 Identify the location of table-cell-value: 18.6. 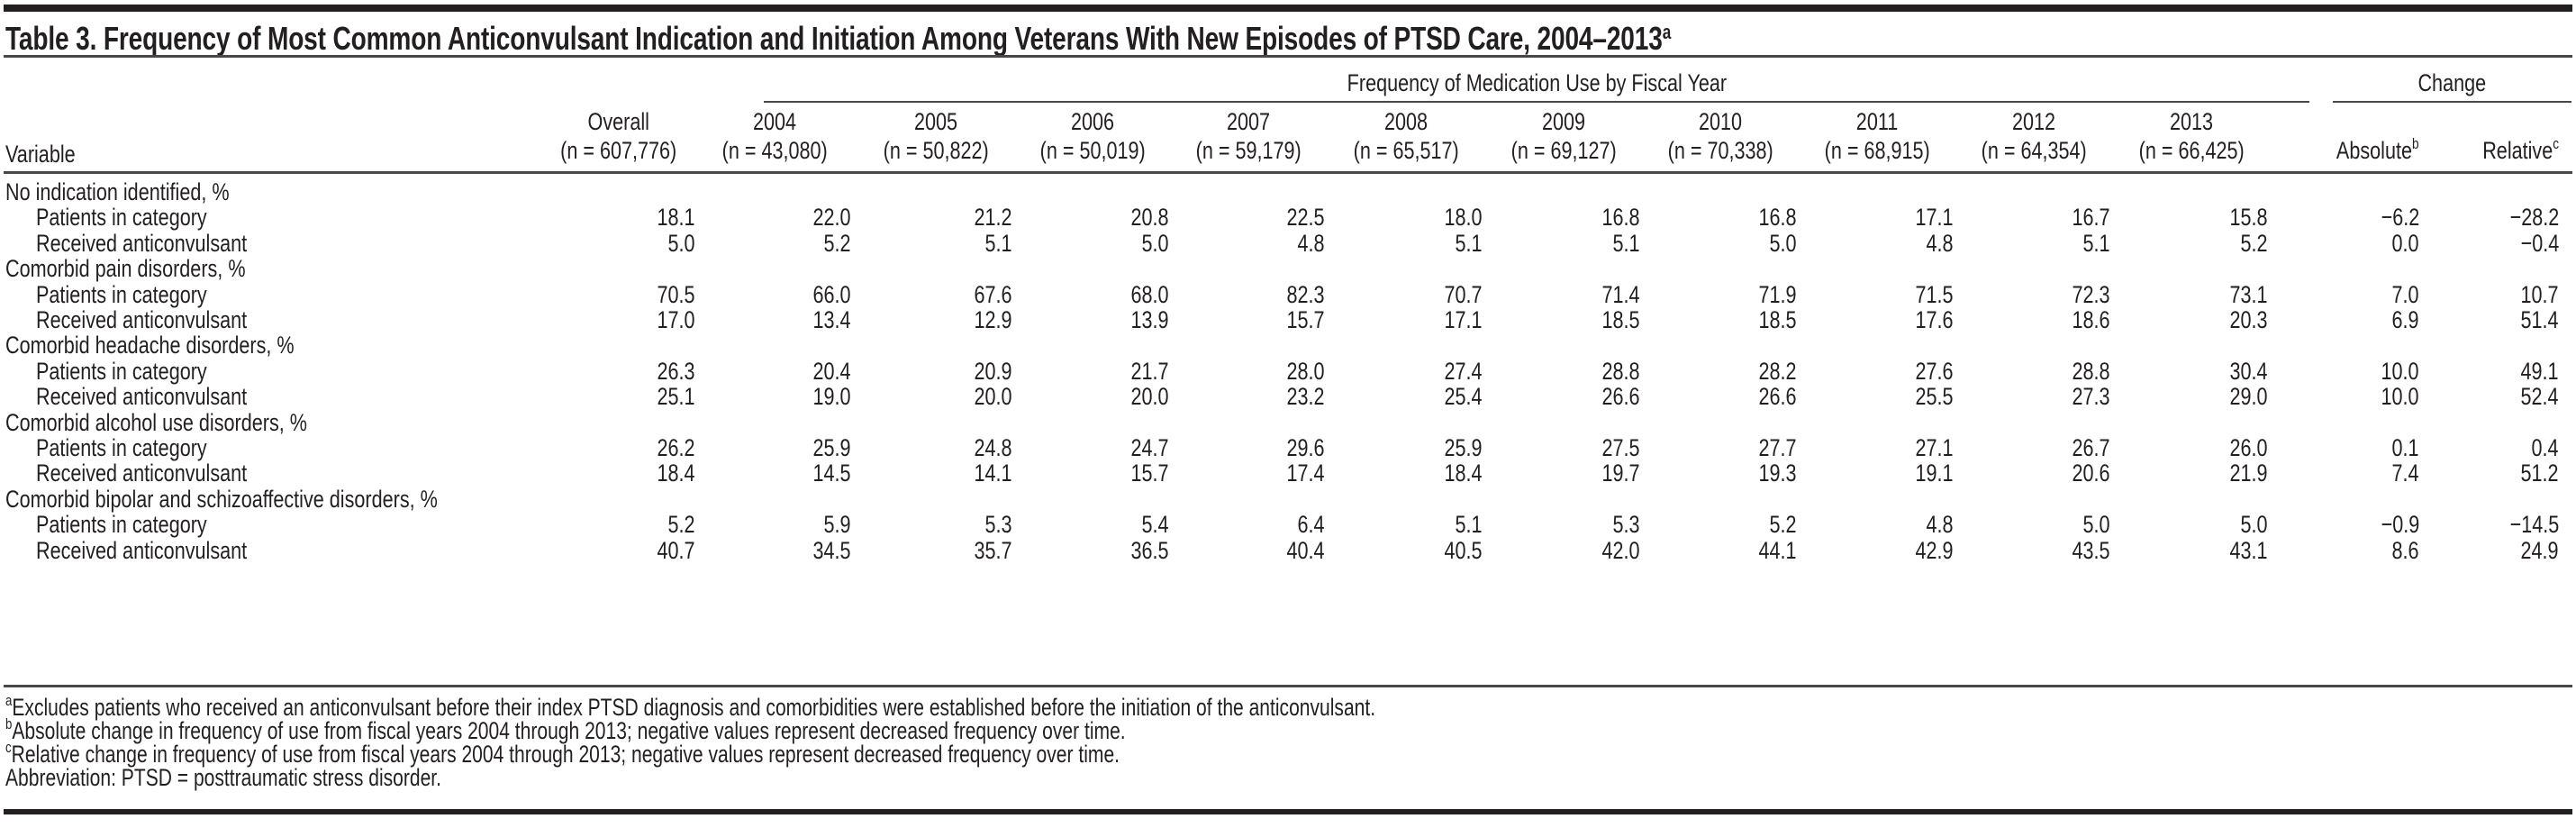
(2091, 319).